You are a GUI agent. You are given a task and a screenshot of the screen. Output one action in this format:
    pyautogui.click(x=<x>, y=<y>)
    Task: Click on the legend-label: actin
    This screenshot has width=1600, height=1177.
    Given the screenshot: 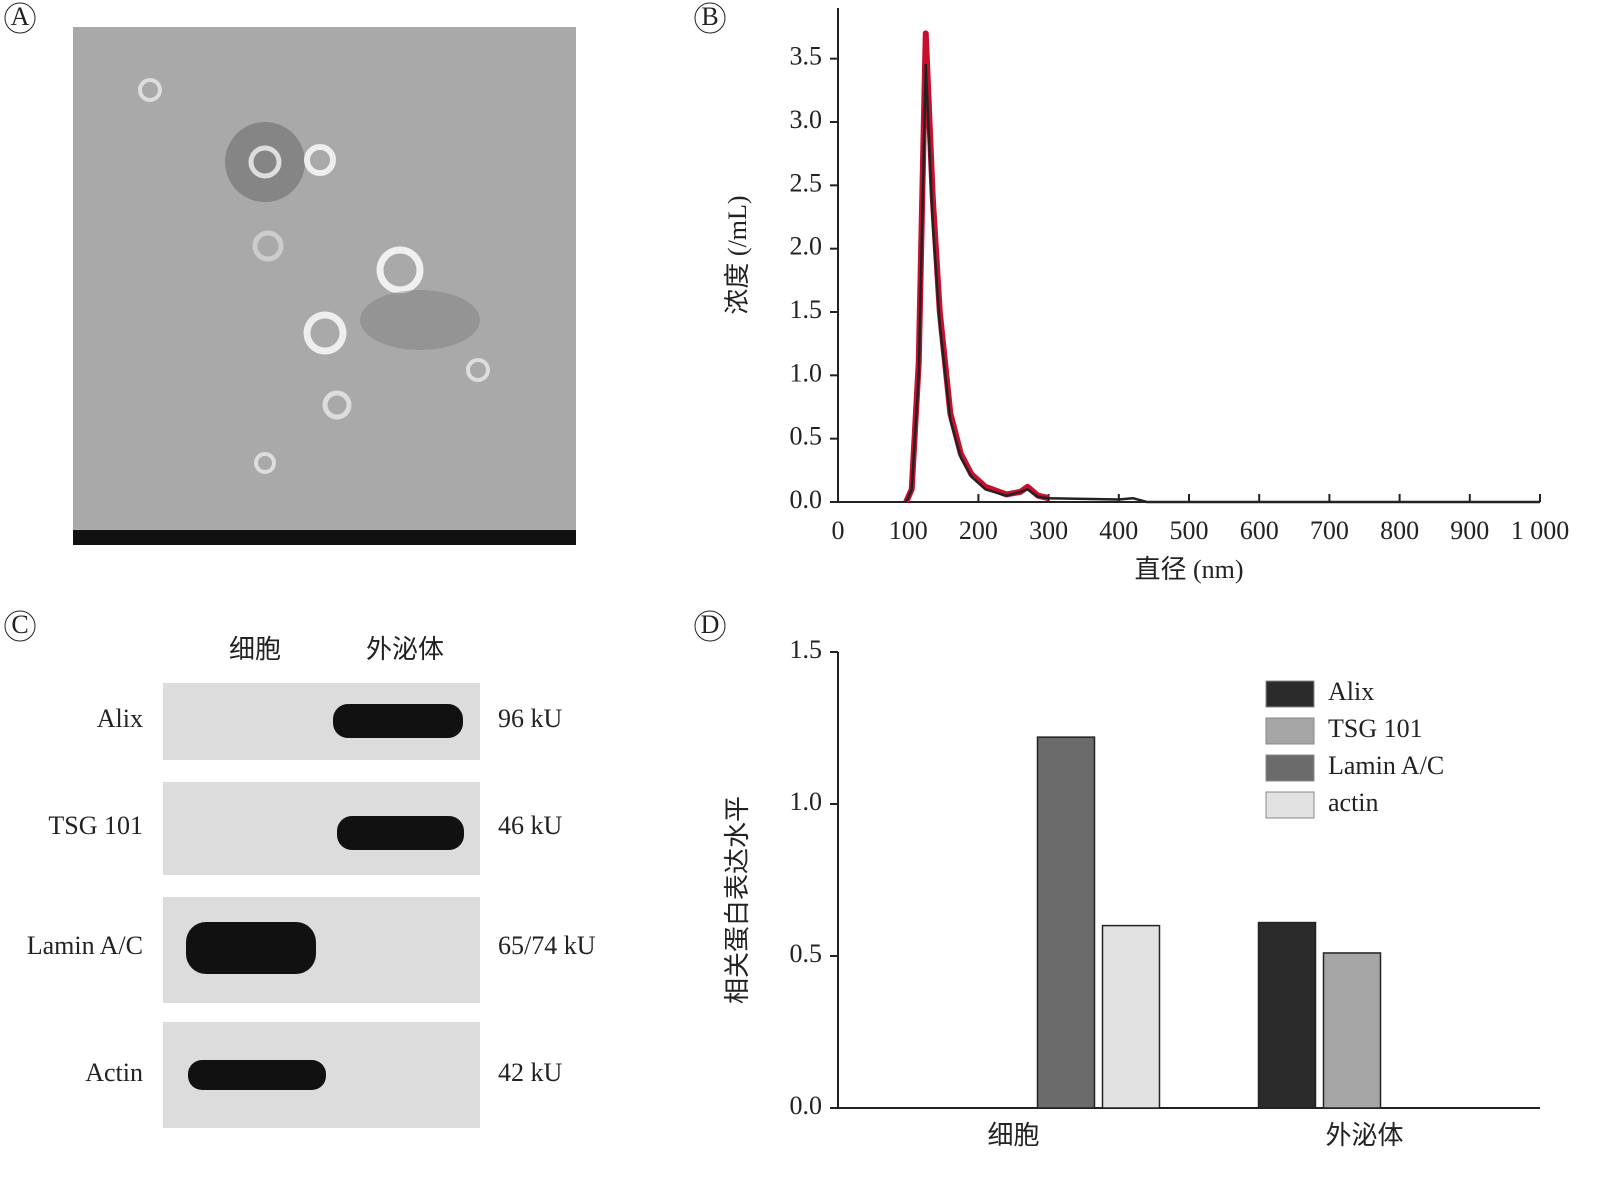 What is the action you would take?
    pyautogui.click(x=1353, y=802)
    